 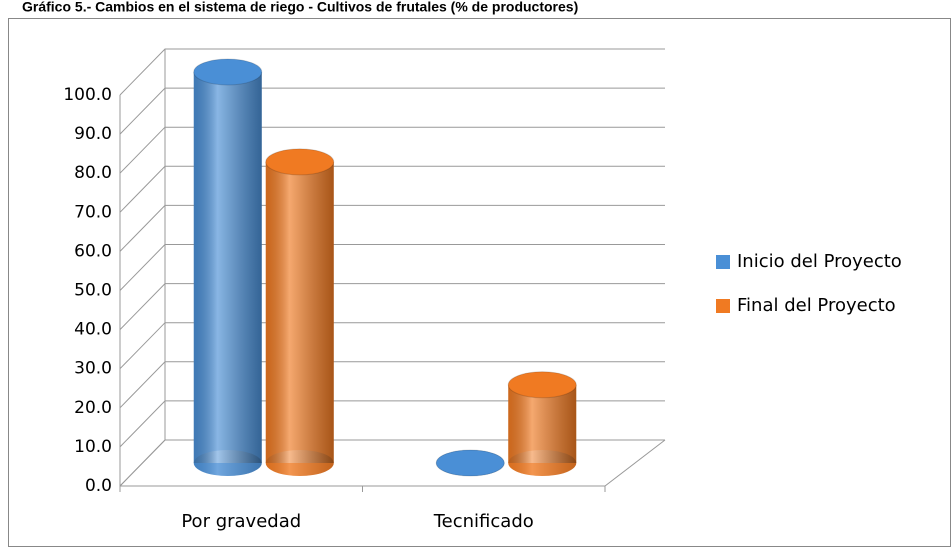 I want to click on y-tick-label: 80.0, so click(x=93, y=173).